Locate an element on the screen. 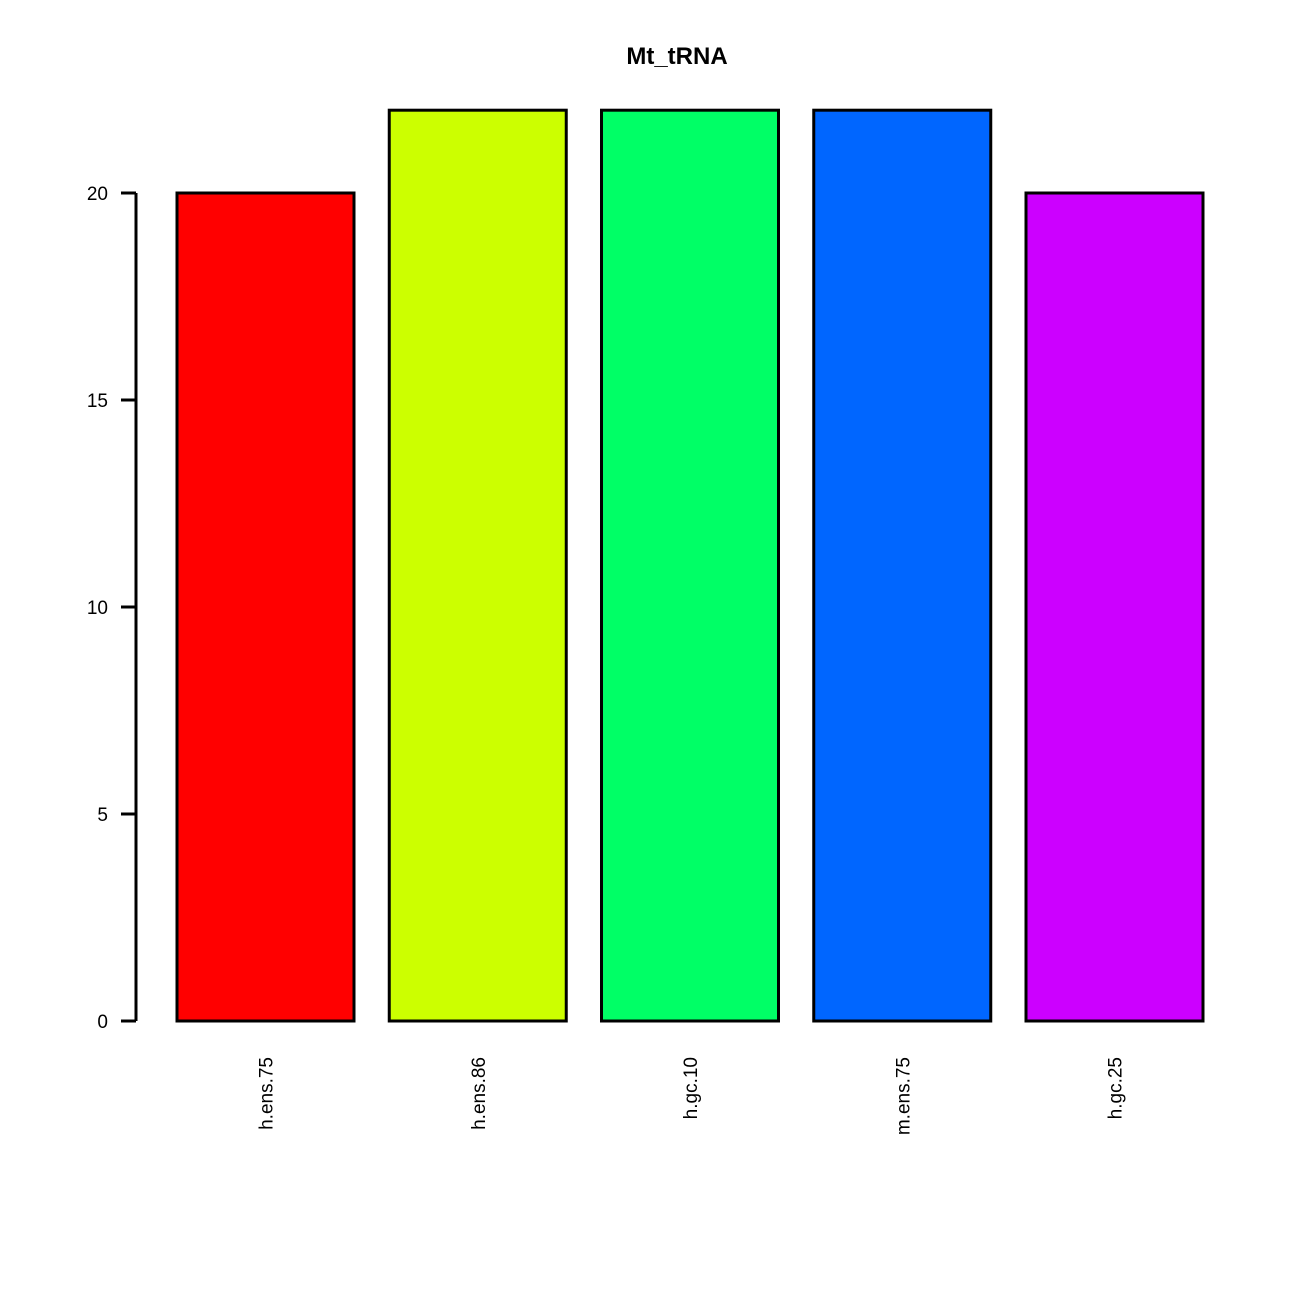  bar-h.gc.25 is located at coordinates (1114, 607).